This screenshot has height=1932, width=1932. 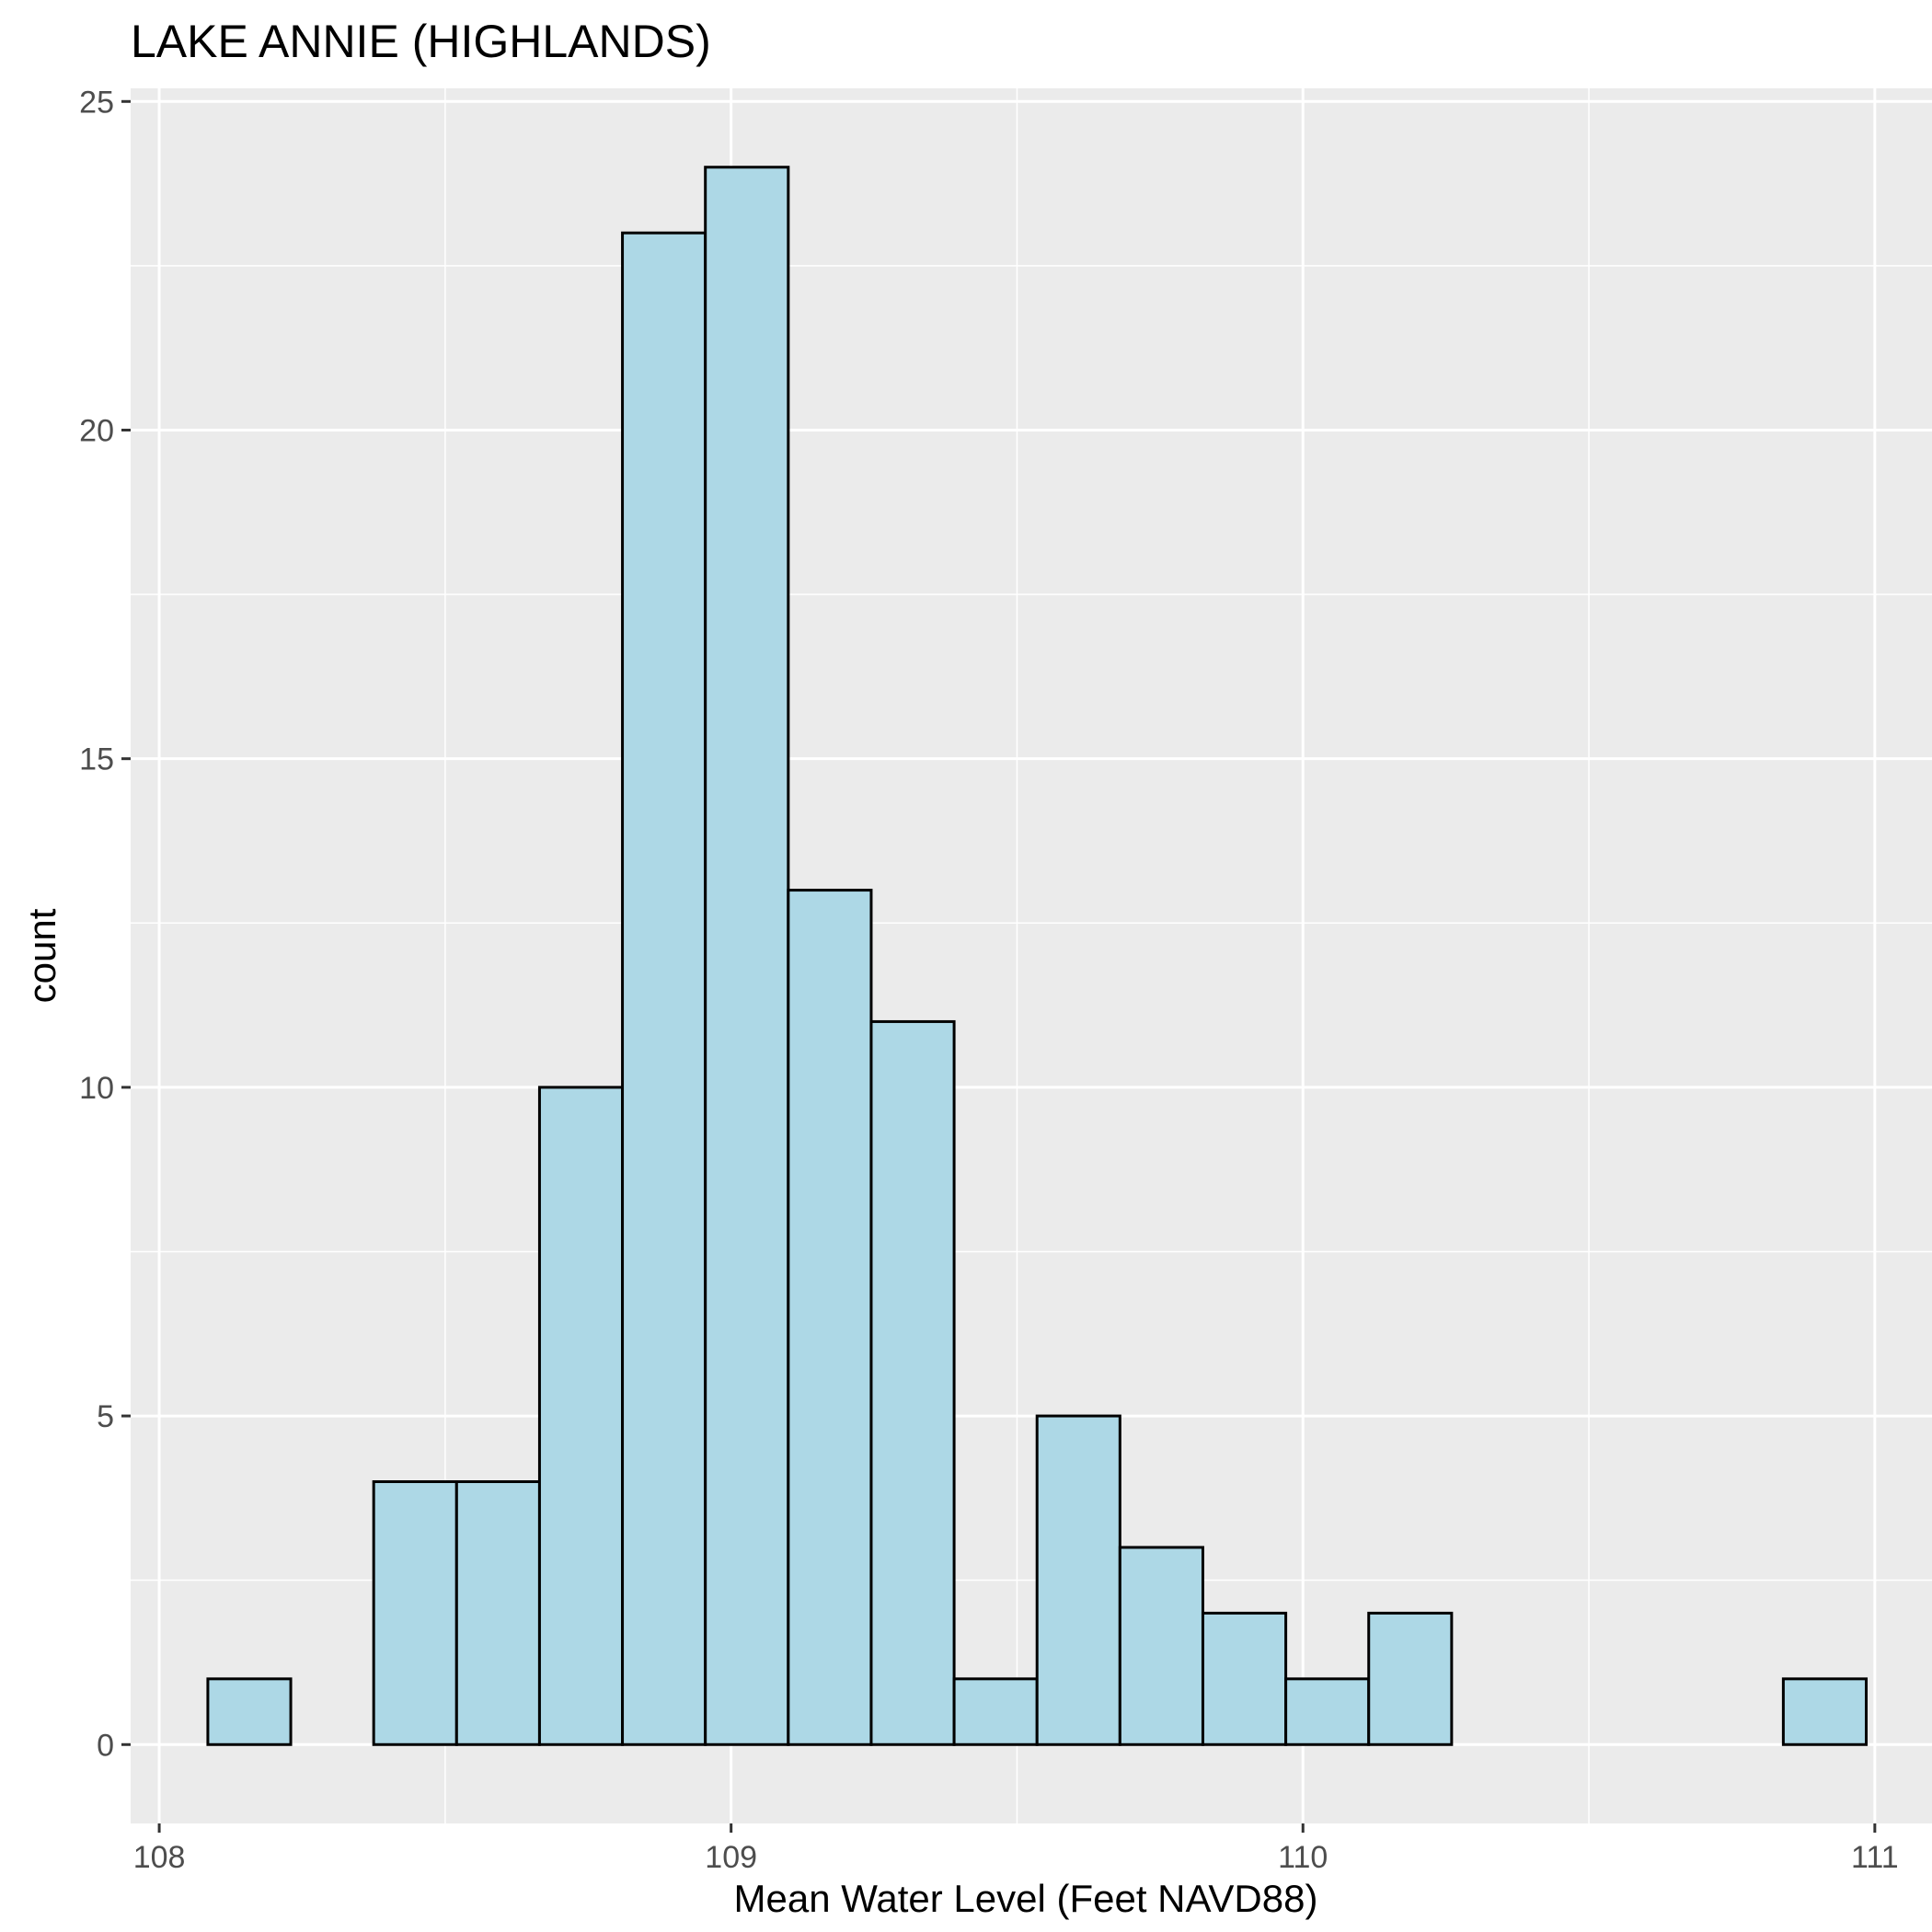 I want to click on y-tick-label: 15, so click(x=96, y=759).